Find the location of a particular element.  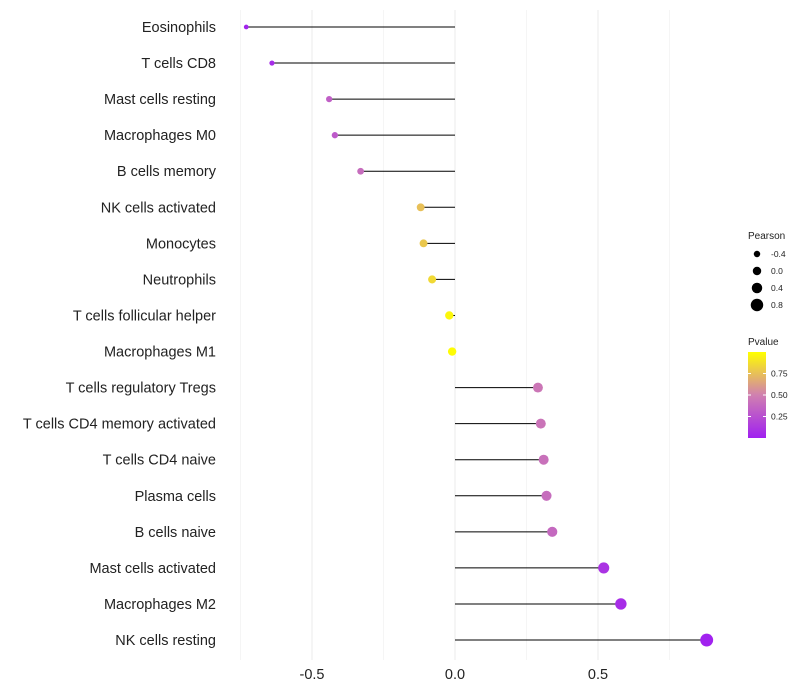

category-label: B cells memory is located at coordinates (167, 172).